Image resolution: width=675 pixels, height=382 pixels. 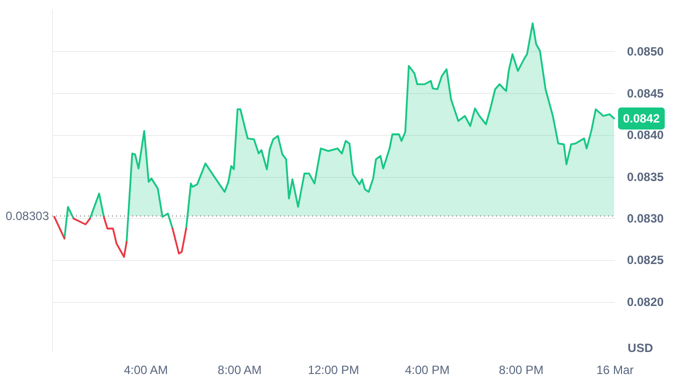 What do you see at coordinates (641, 118) in the screenshot?
I see `annotation: 0.0842` at bounding box center [641, 118].